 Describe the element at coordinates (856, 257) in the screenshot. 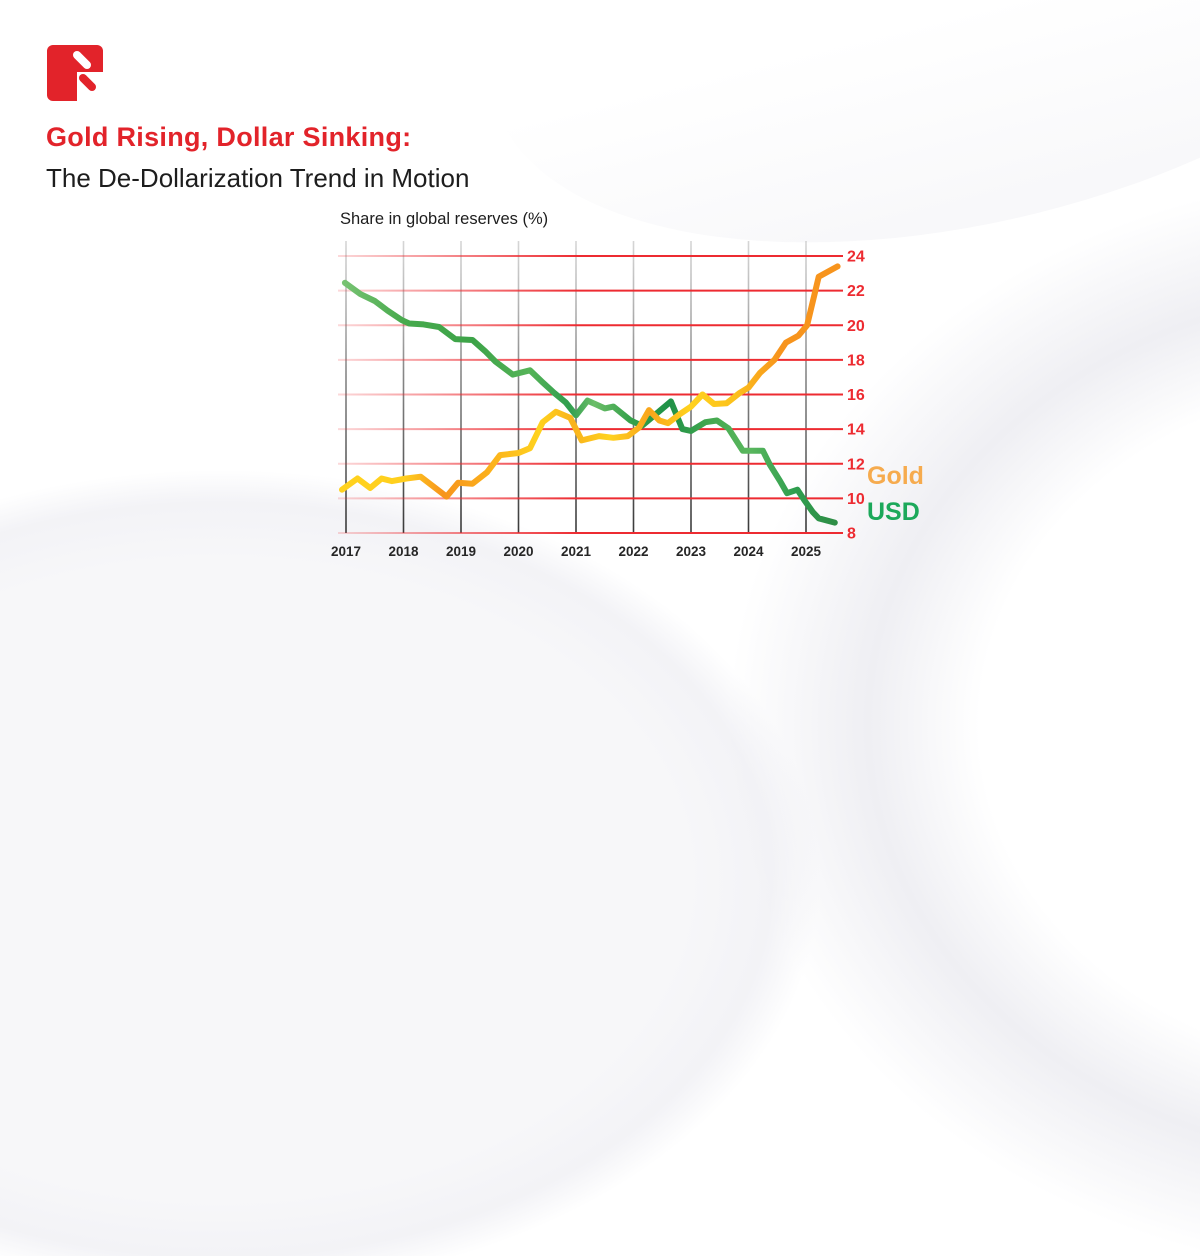

I see `y-axis-label: 24` at that location.